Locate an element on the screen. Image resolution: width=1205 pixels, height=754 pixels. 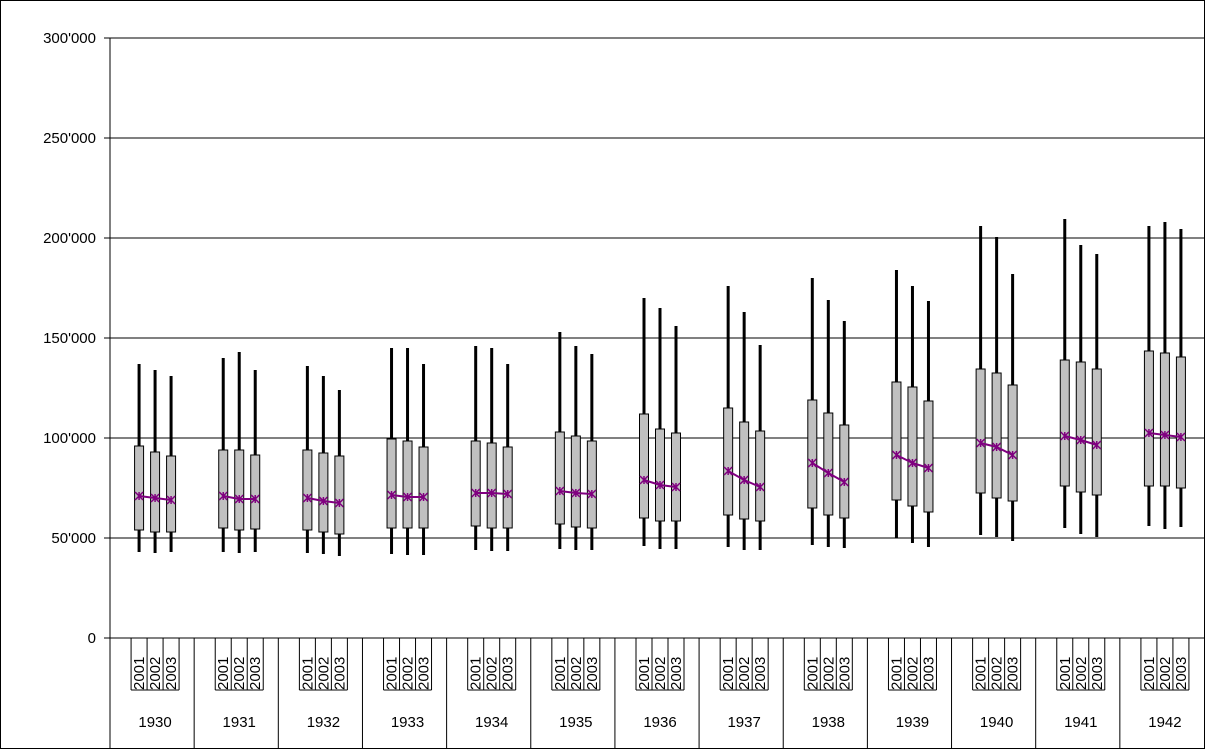
y-tick-label: 100'000 is located at coordinates (69, 438).